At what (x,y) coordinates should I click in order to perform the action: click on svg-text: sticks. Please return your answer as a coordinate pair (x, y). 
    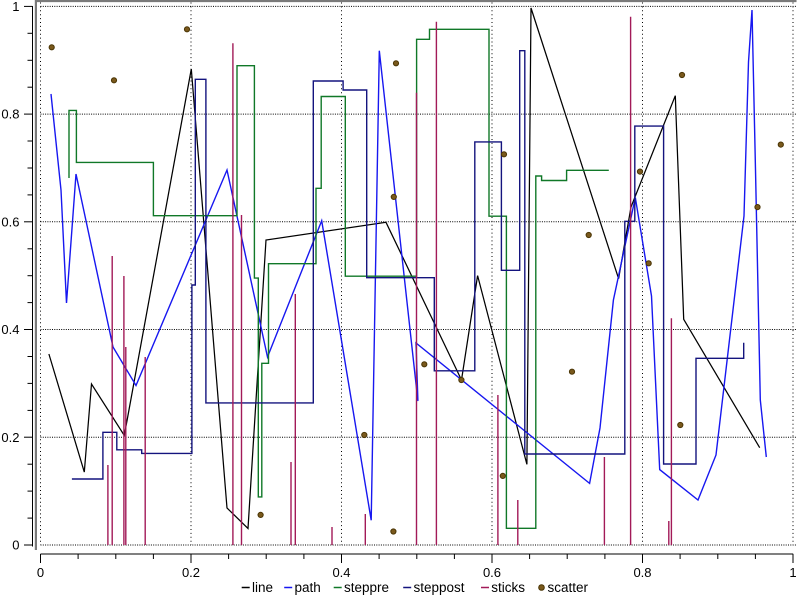
    Looking at the image, I should click on (508, 587).